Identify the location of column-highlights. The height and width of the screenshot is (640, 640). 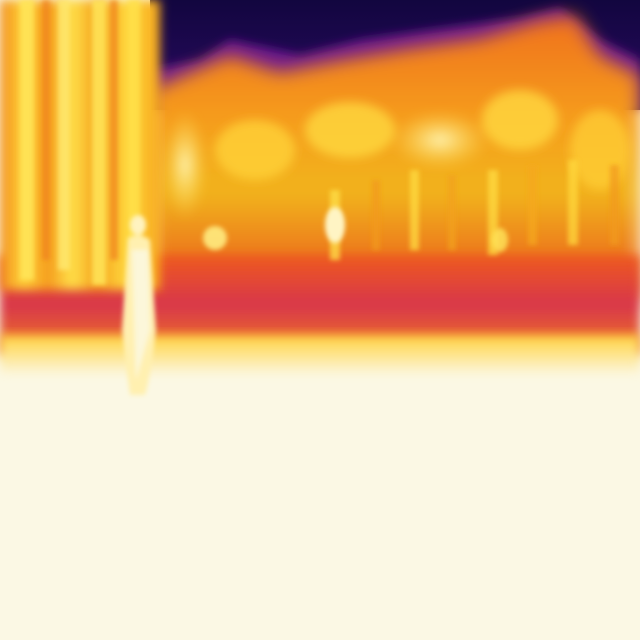
(80, 142).